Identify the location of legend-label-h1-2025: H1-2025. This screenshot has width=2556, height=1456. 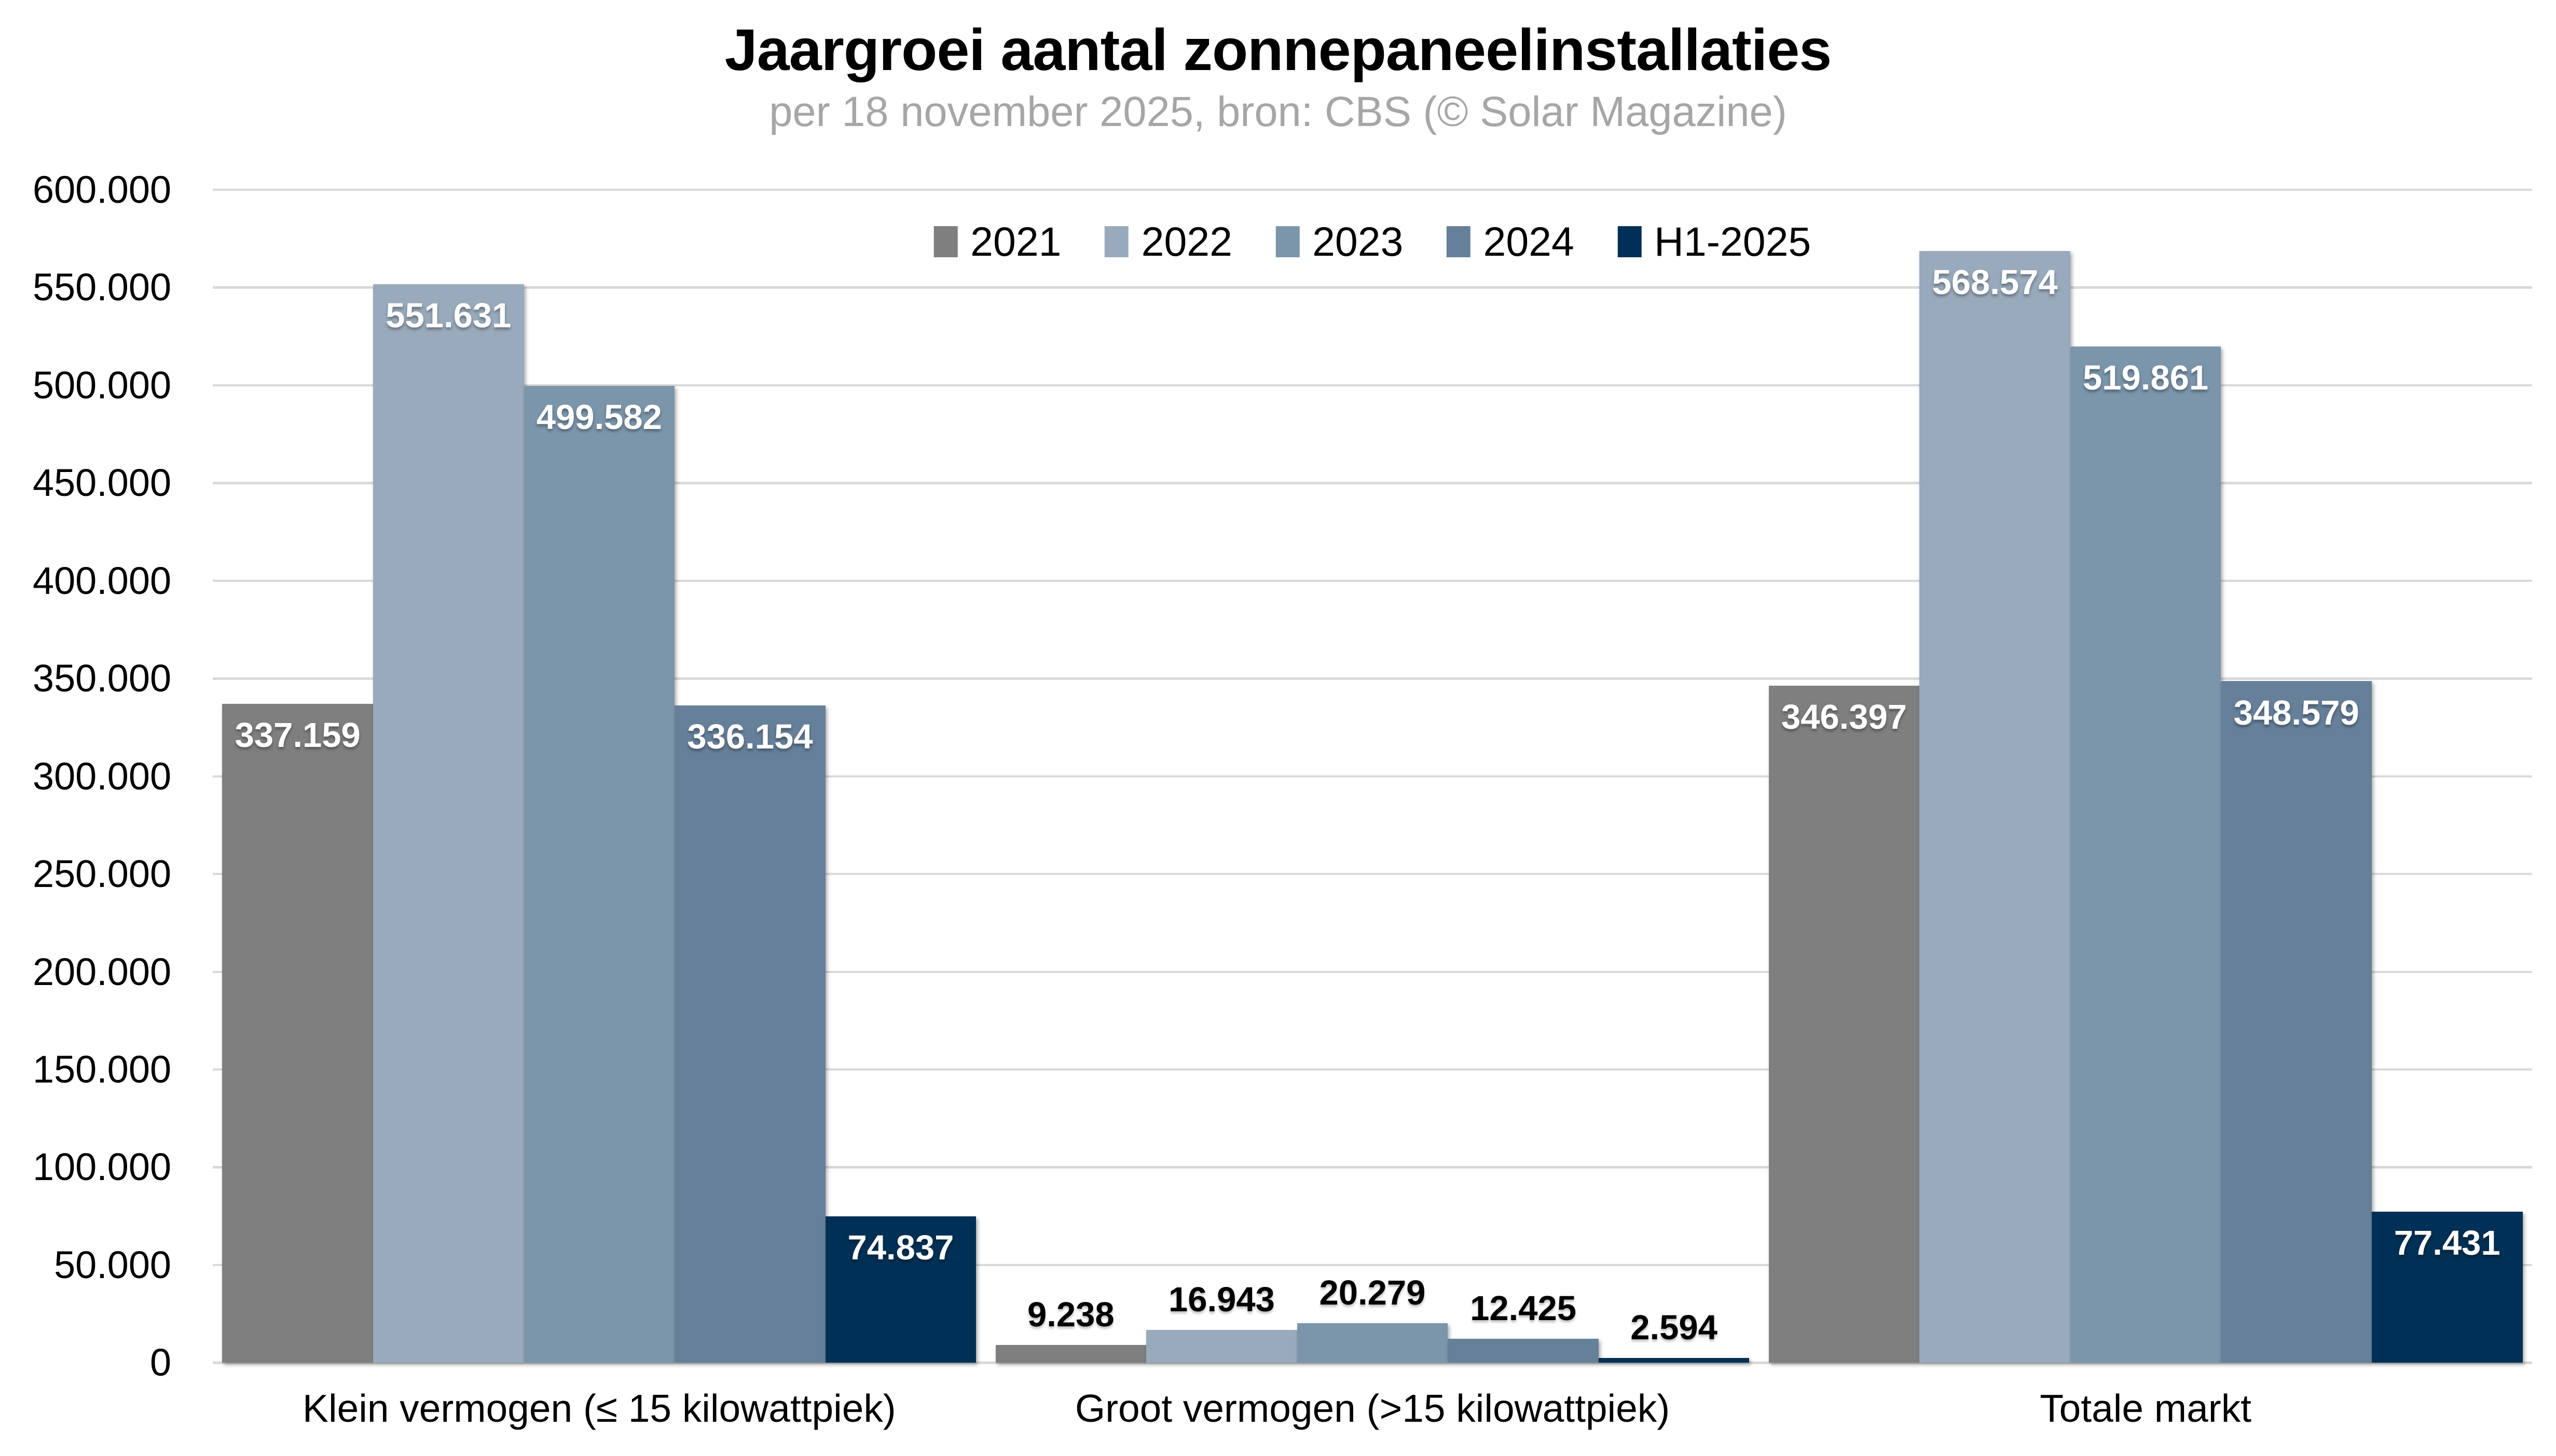
(1732, 241).